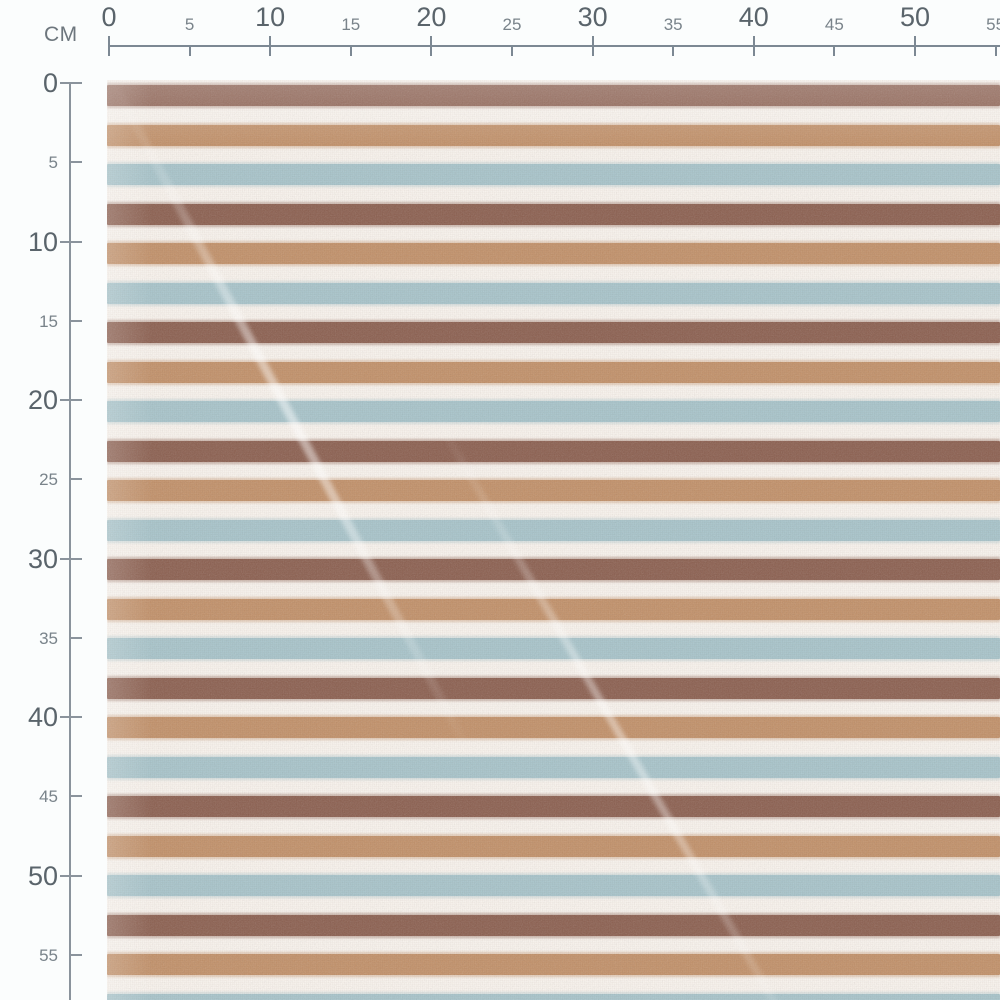 The height and width of the screenshot is (1000, 1000). What do you see at coordinates (61, 34) in the screenshot?
I see `ruler-unit-label: CM` at bounding box center [61, 34].